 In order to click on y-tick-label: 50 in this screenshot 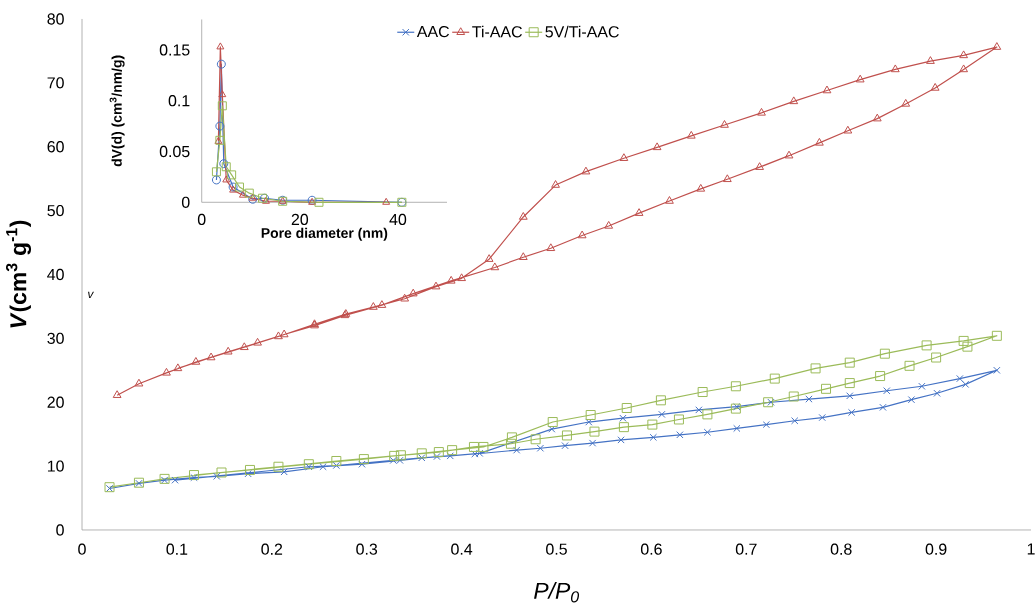, I will do `click(55, 210)`.